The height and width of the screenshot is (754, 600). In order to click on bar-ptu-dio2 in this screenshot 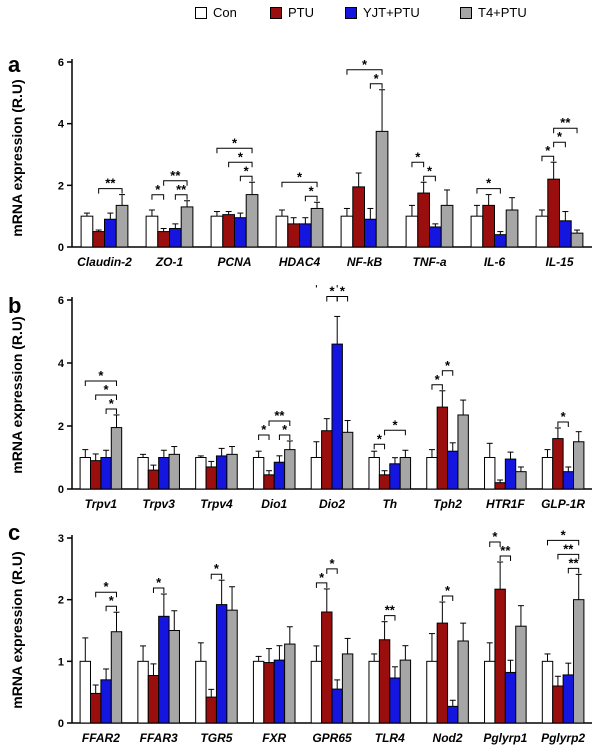, I will do `click(327, 460)`.